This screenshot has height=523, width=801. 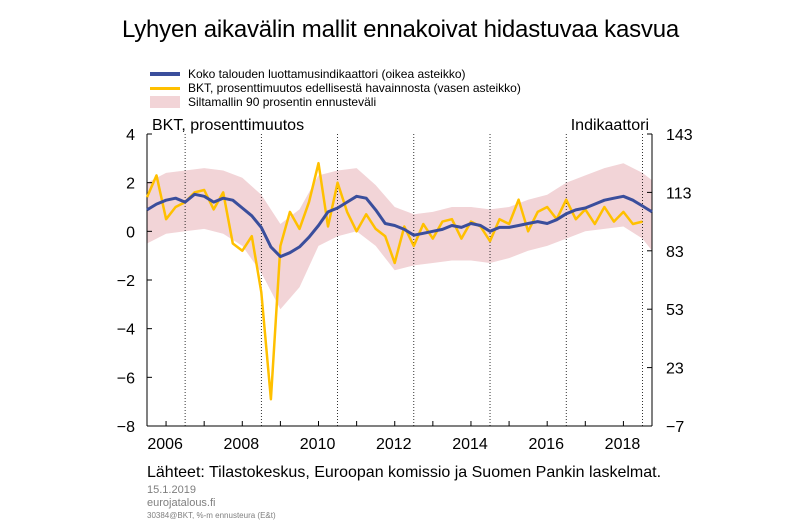 I want to click on left-tick-label: −4, so click(x=126, y=330).